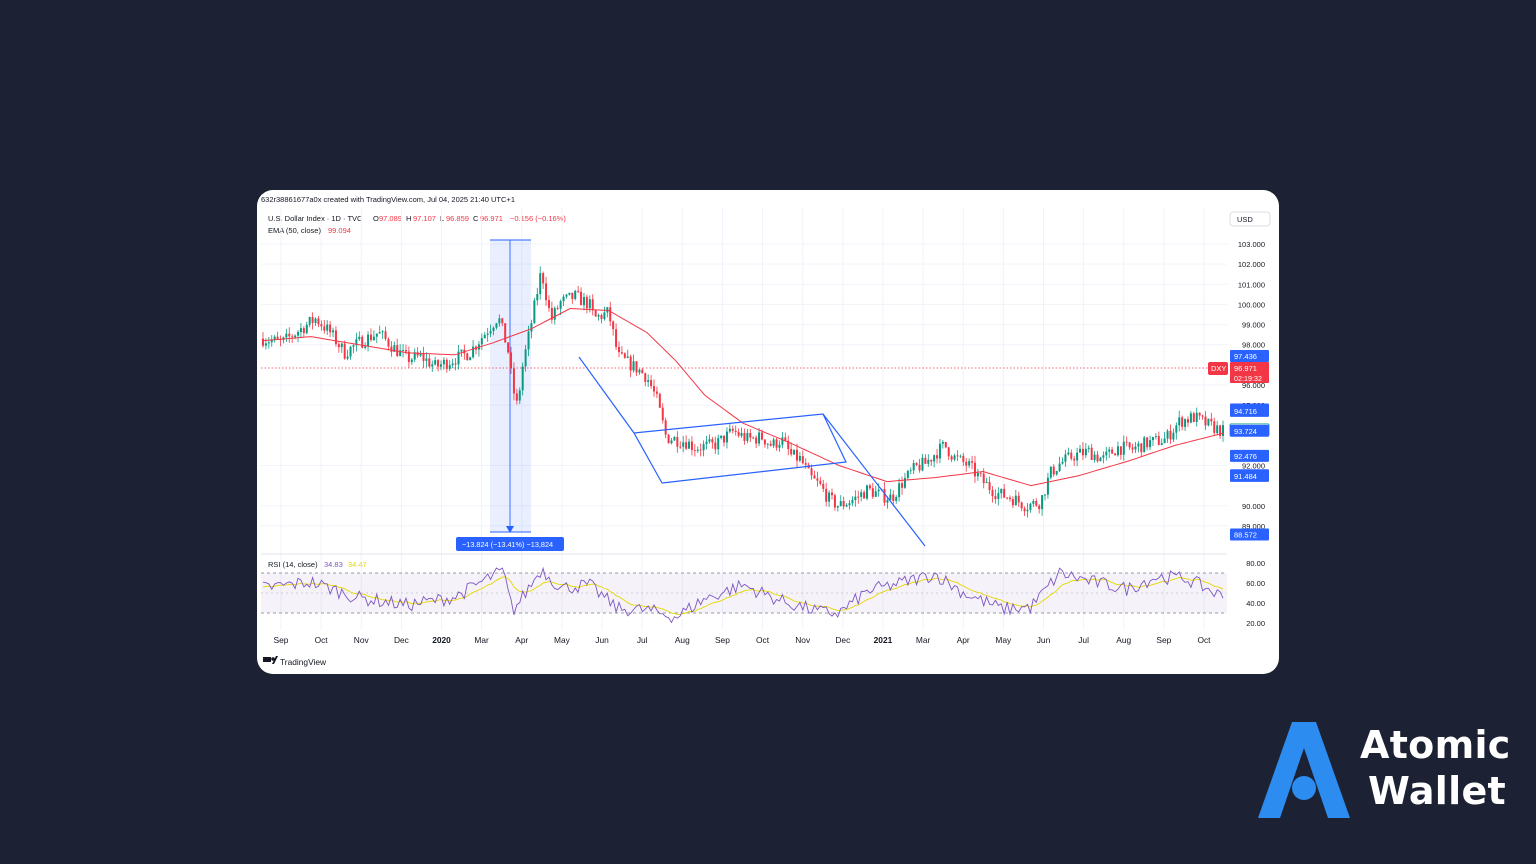  Describe the element at coordinates (510, 386) in the screenshot. I see `measure-range` at that location.